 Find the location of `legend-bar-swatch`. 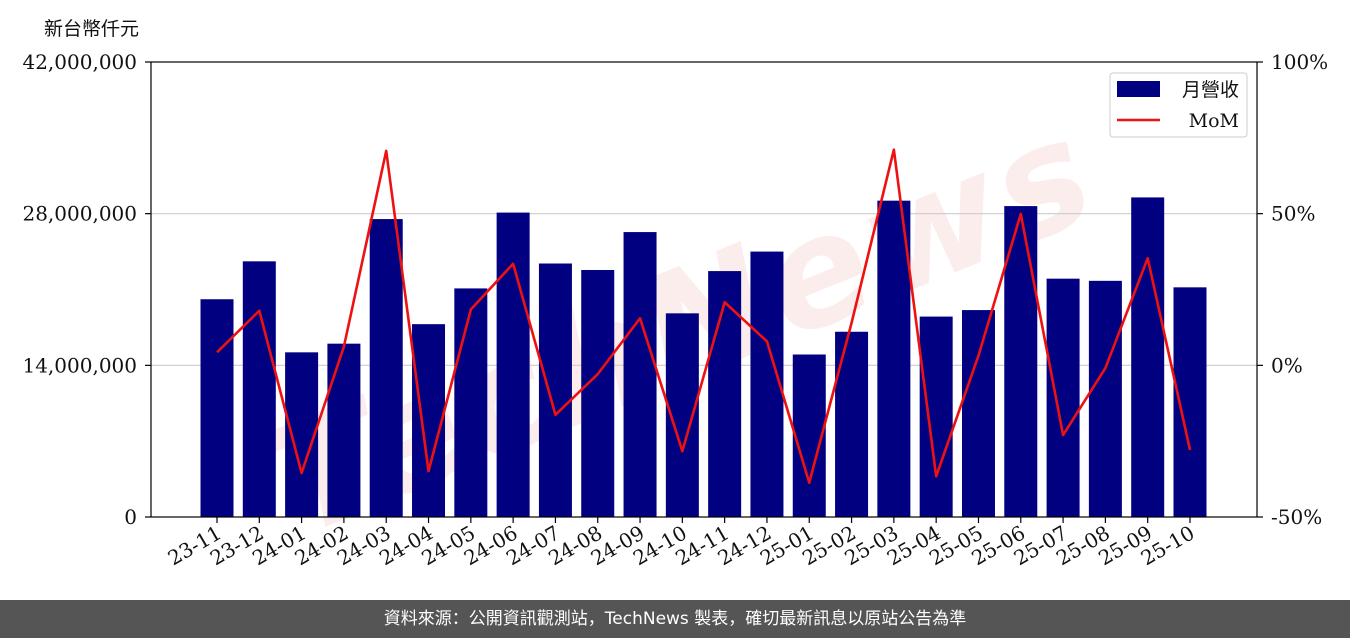

legend-bar-swatch is located at coordinates (1138, 89).